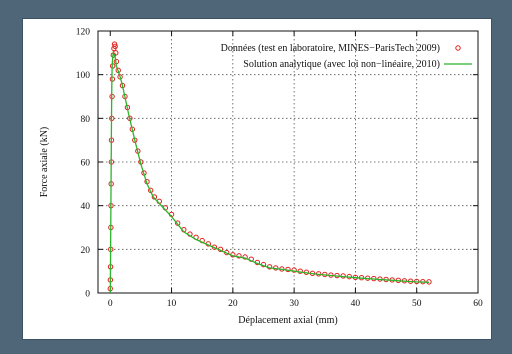 The height and width of the screenshot is (354, 512). Describe the element at coordinates (86, 120) in the screenshot. I see `y-tick-label: 80` at that location.